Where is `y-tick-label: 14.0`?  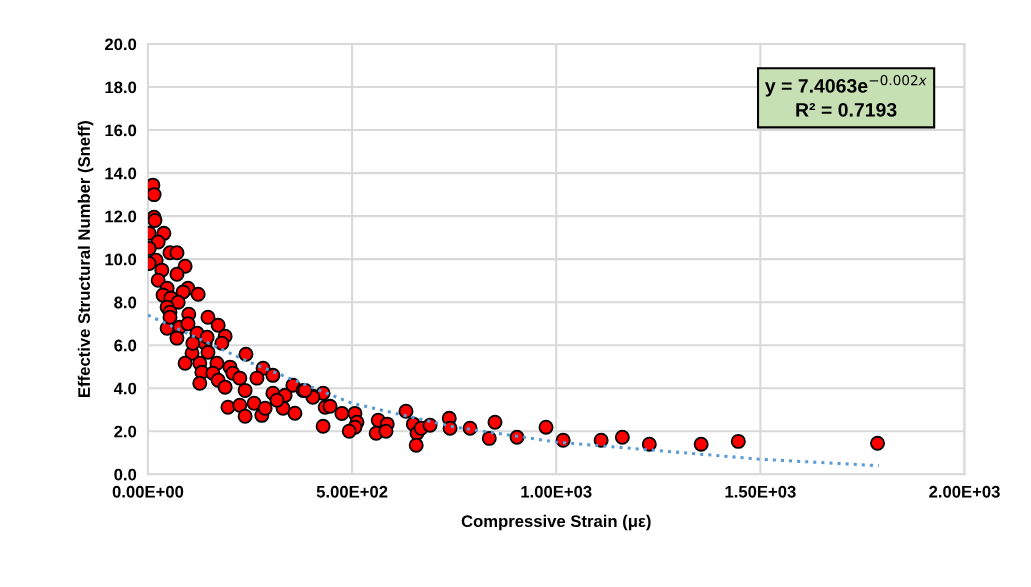
y-tick-label: 14.0 is located at coordinates (121, 173).